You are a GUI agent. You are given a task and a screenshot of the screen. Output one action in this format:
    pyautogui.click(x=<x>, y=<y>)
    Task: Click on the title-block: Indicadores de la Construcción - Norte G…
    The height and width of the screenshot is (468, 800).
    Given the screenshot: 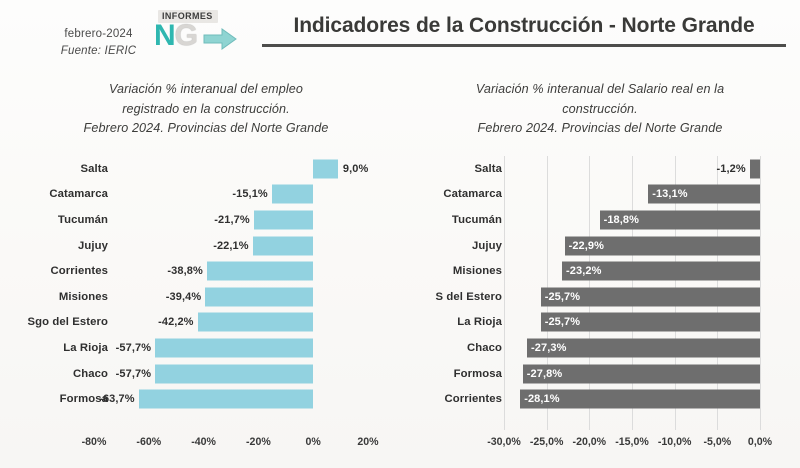 What is the action you would take?
    pyautogui.click(x=524, y=30)
    